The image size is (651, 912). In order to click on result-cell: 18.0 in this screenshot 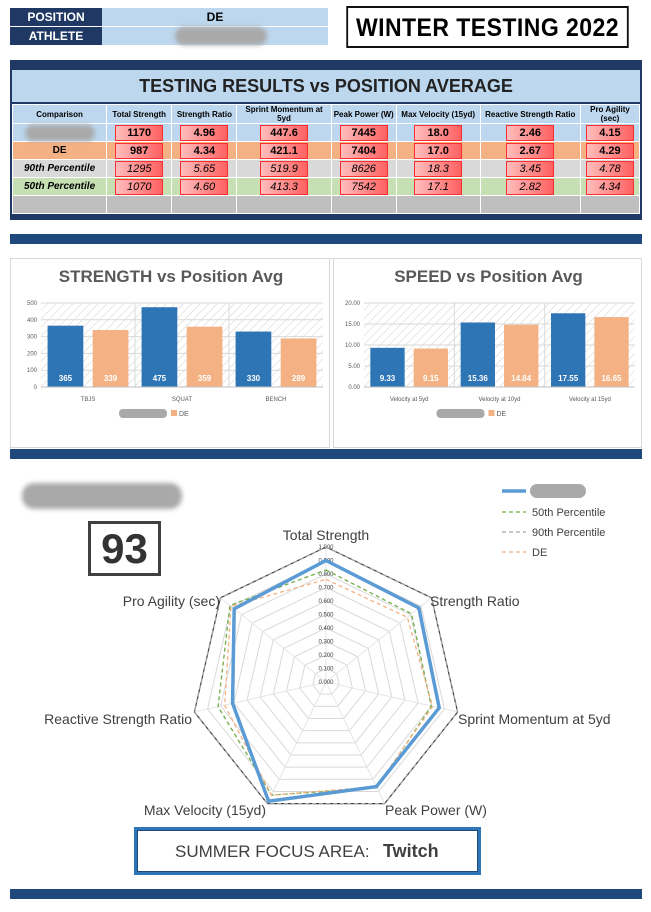, I will do `click(438, 132)`.